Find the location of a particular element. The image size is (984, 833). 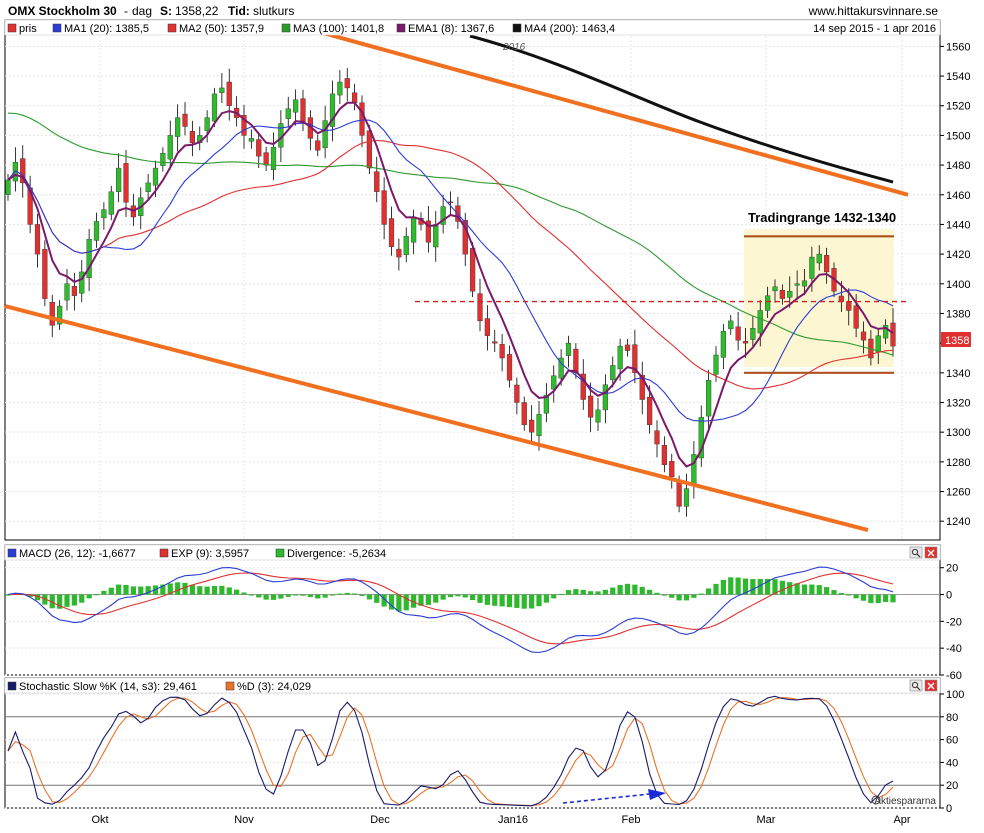

y-tick-label: -60 is located at coordinates (954, 676).